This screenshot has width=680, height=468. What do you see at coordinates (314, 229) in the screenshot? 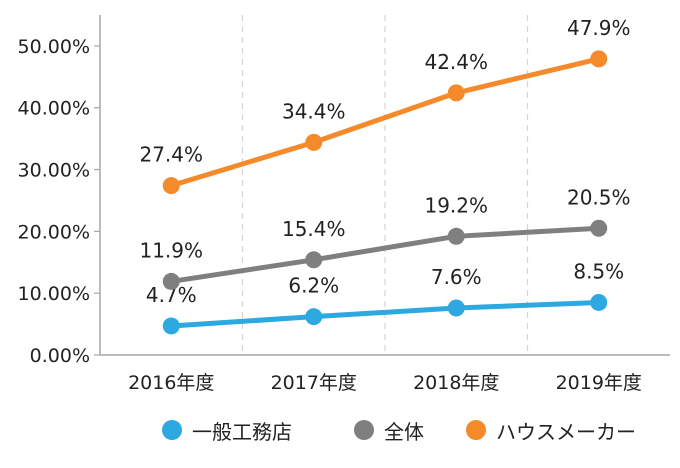
I see `data-label: 15.4%` at bounding box center [314, 229].